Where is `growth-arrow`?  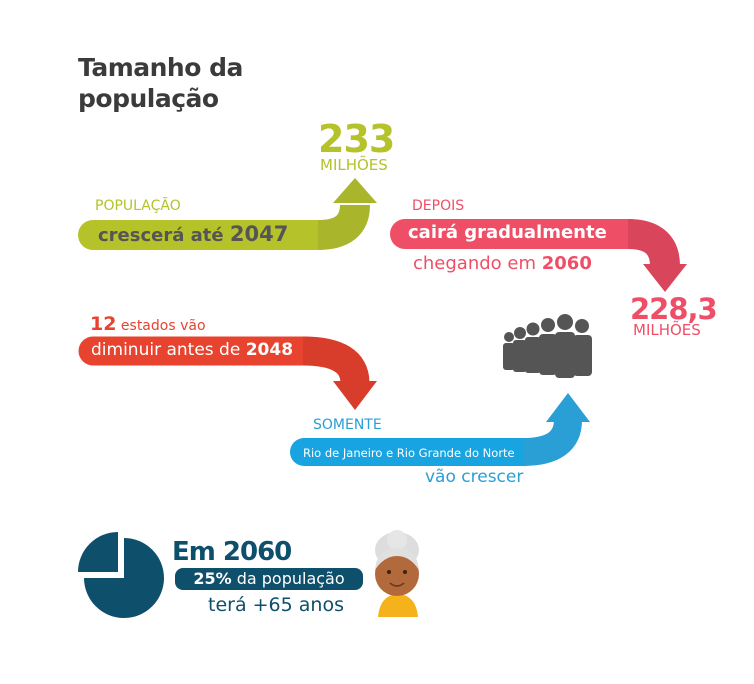
growth-arrow is located at coordinates (227, 214).